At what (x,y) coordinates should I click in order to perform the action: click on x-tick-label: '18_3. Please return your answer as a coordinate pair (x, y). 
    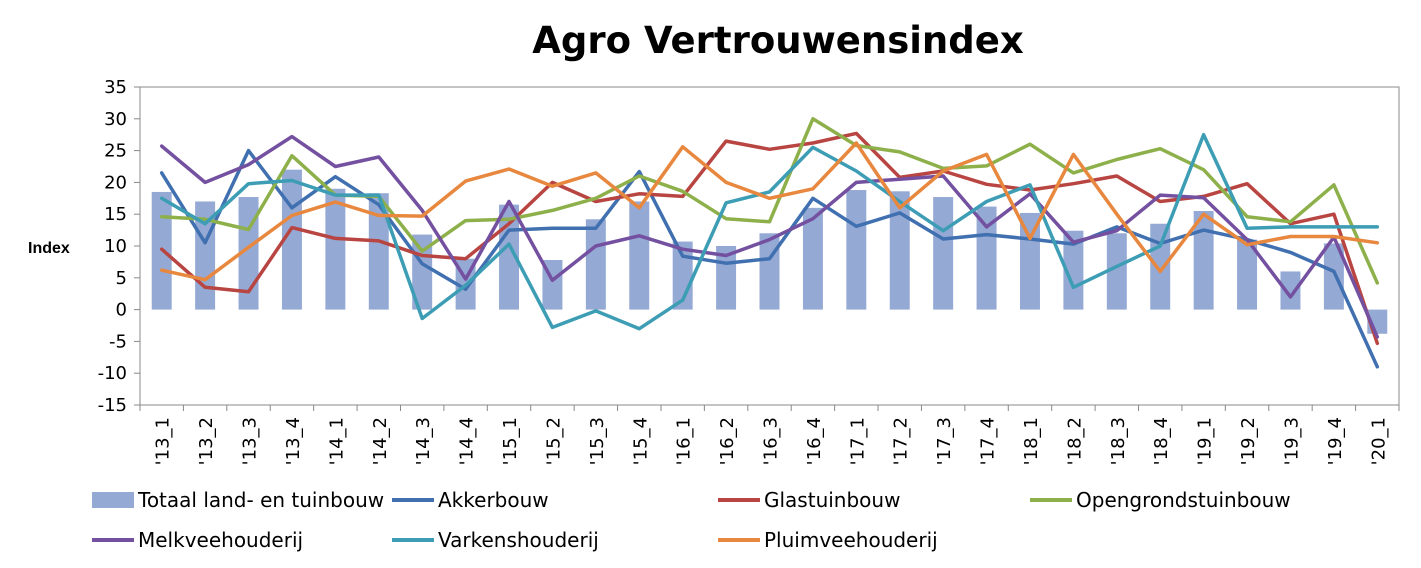
    Looking at the image, I should click on (1118, 441).